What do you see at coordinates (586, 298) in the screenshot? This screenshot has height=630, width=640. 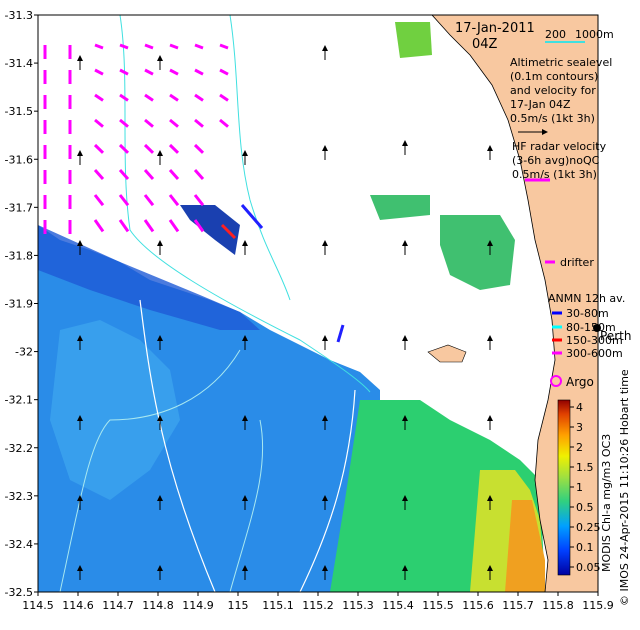 I see `anmn-legend-title: ANMN 12h av.` at bounding box center [586, 298].